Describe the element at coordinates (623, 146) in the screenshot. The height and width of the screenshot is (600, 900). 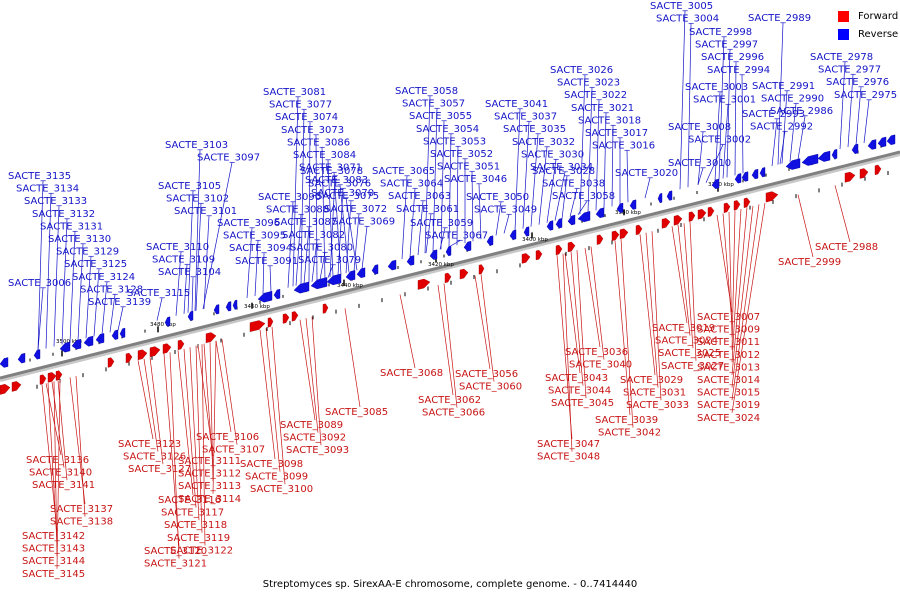
I see `reverse-gene-label: SACTE_3016` at that location.